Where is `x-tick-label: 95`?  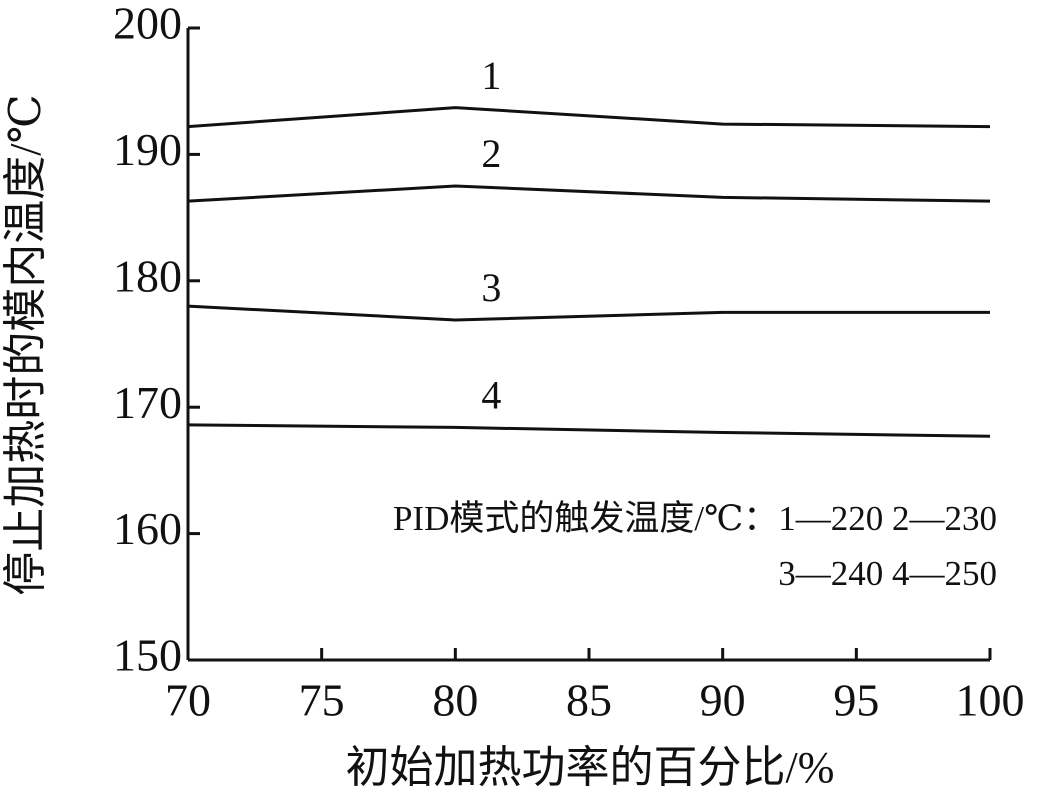 x-tick-label: 95 is located at coordinates (856, 700).